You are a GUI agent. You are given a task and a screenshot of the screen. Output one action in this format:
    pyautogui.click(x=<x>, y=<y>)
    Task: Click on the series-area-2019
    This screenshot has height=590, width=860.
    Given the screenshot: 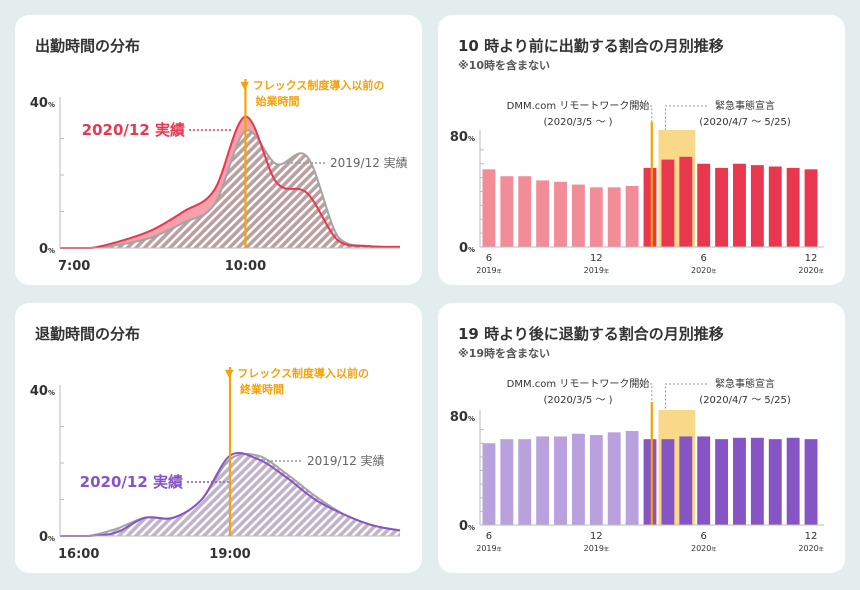 What is the action you would take?
    pyautogui.click(x=230, y=189)
    